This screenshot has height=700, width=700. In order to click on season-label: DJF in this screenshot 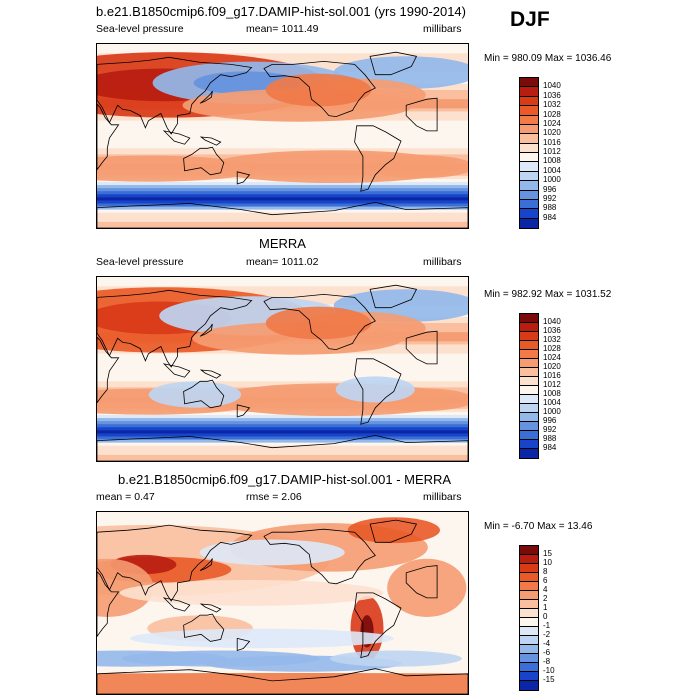, I will do `click(530, 19)`.